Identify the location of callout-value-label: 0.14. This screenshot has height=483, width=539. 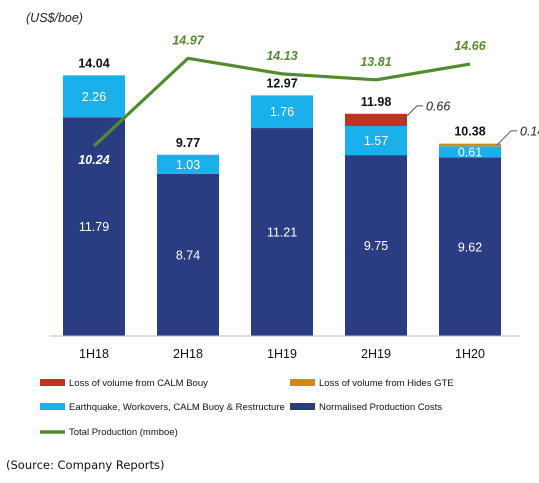
(529, 131).